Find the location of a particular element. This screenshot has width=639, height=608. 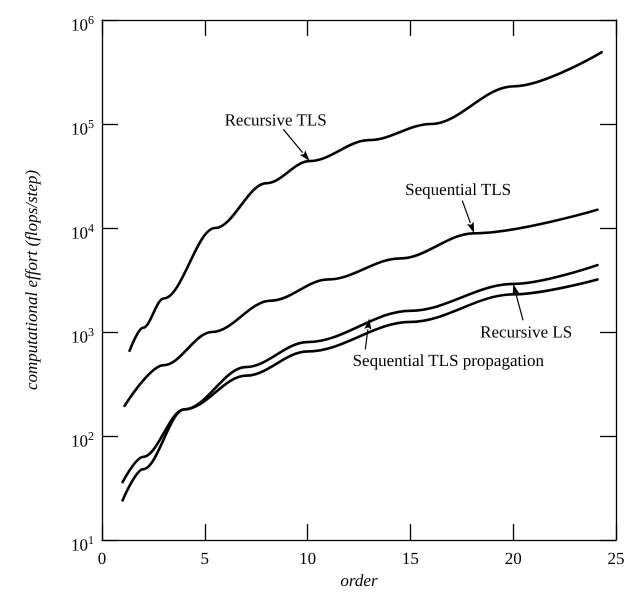

annotation: Recursive TLS is located at coordinates (275, 120).